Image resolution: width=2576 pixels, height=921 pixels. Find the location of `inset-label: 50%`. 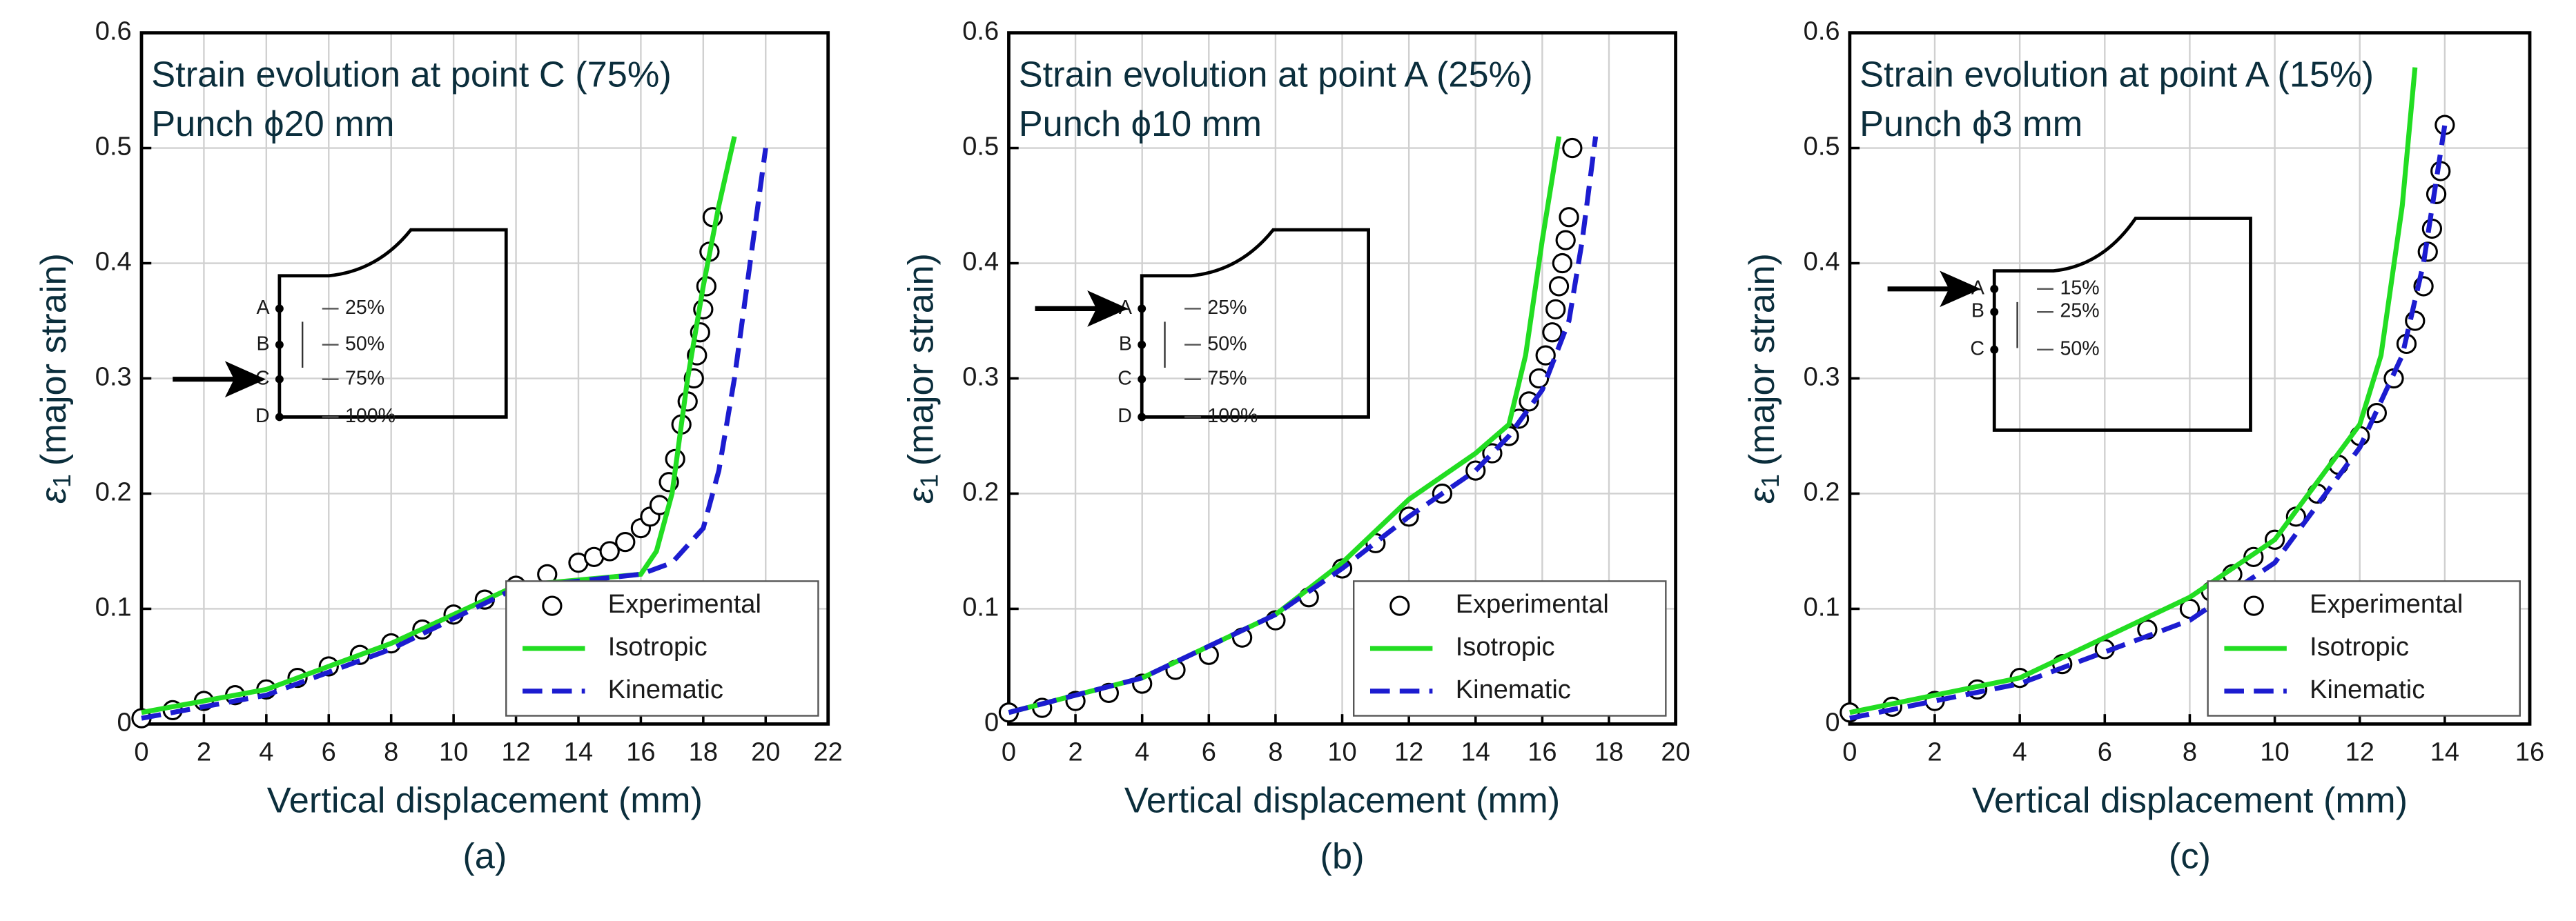

inset-label: 50% is located at coordinates (2079, 348).